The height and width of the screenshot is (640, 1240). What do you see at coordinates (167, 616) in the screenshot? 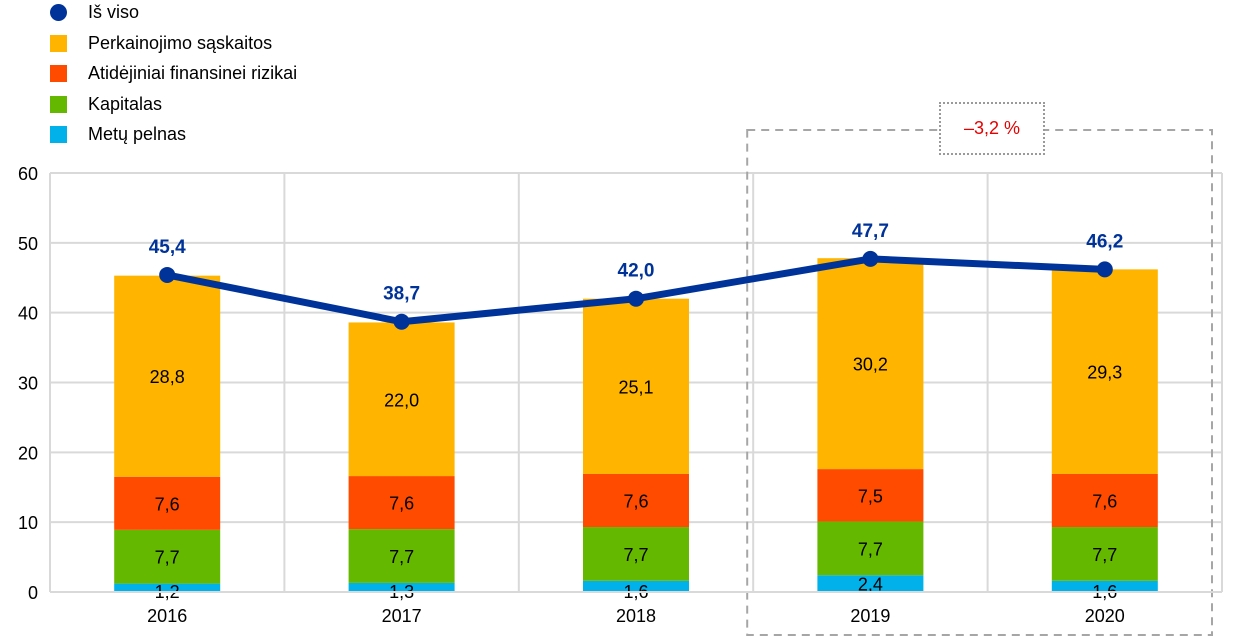
I see `x-tick-label: 2016` at bounding box center [167, 616].